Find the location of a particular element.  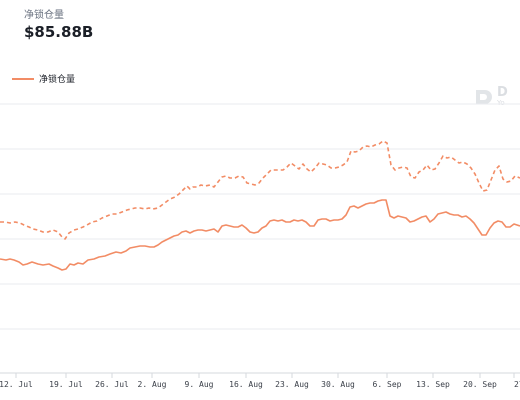

x-tick-label: 30. Aug is located at coordinates (338, 384).